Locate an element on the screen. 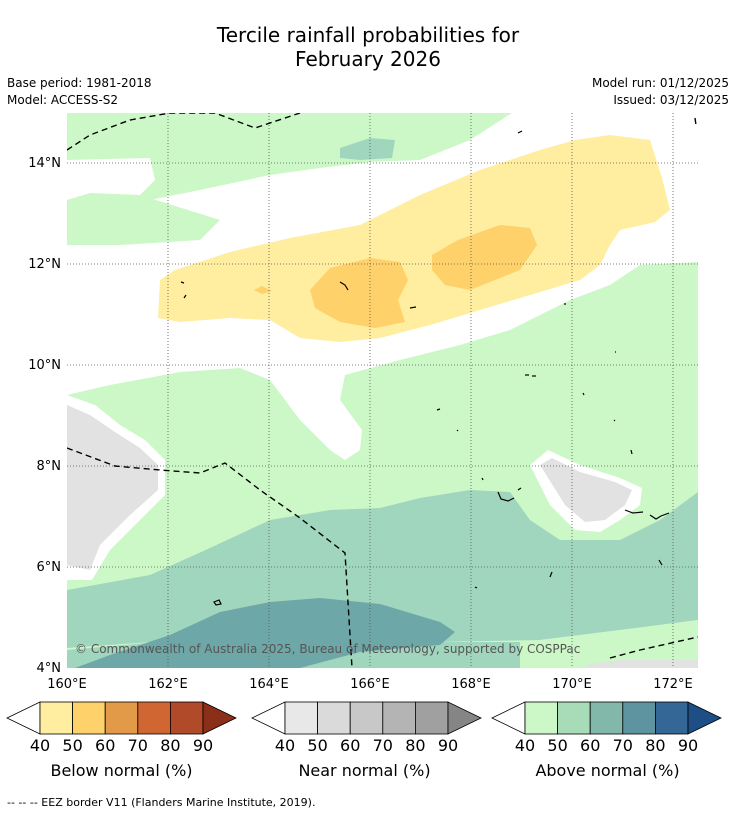 Image resolution: width=736 pixels, height=816 pixels. near-40-southeast is located at coordinates (643, 664).